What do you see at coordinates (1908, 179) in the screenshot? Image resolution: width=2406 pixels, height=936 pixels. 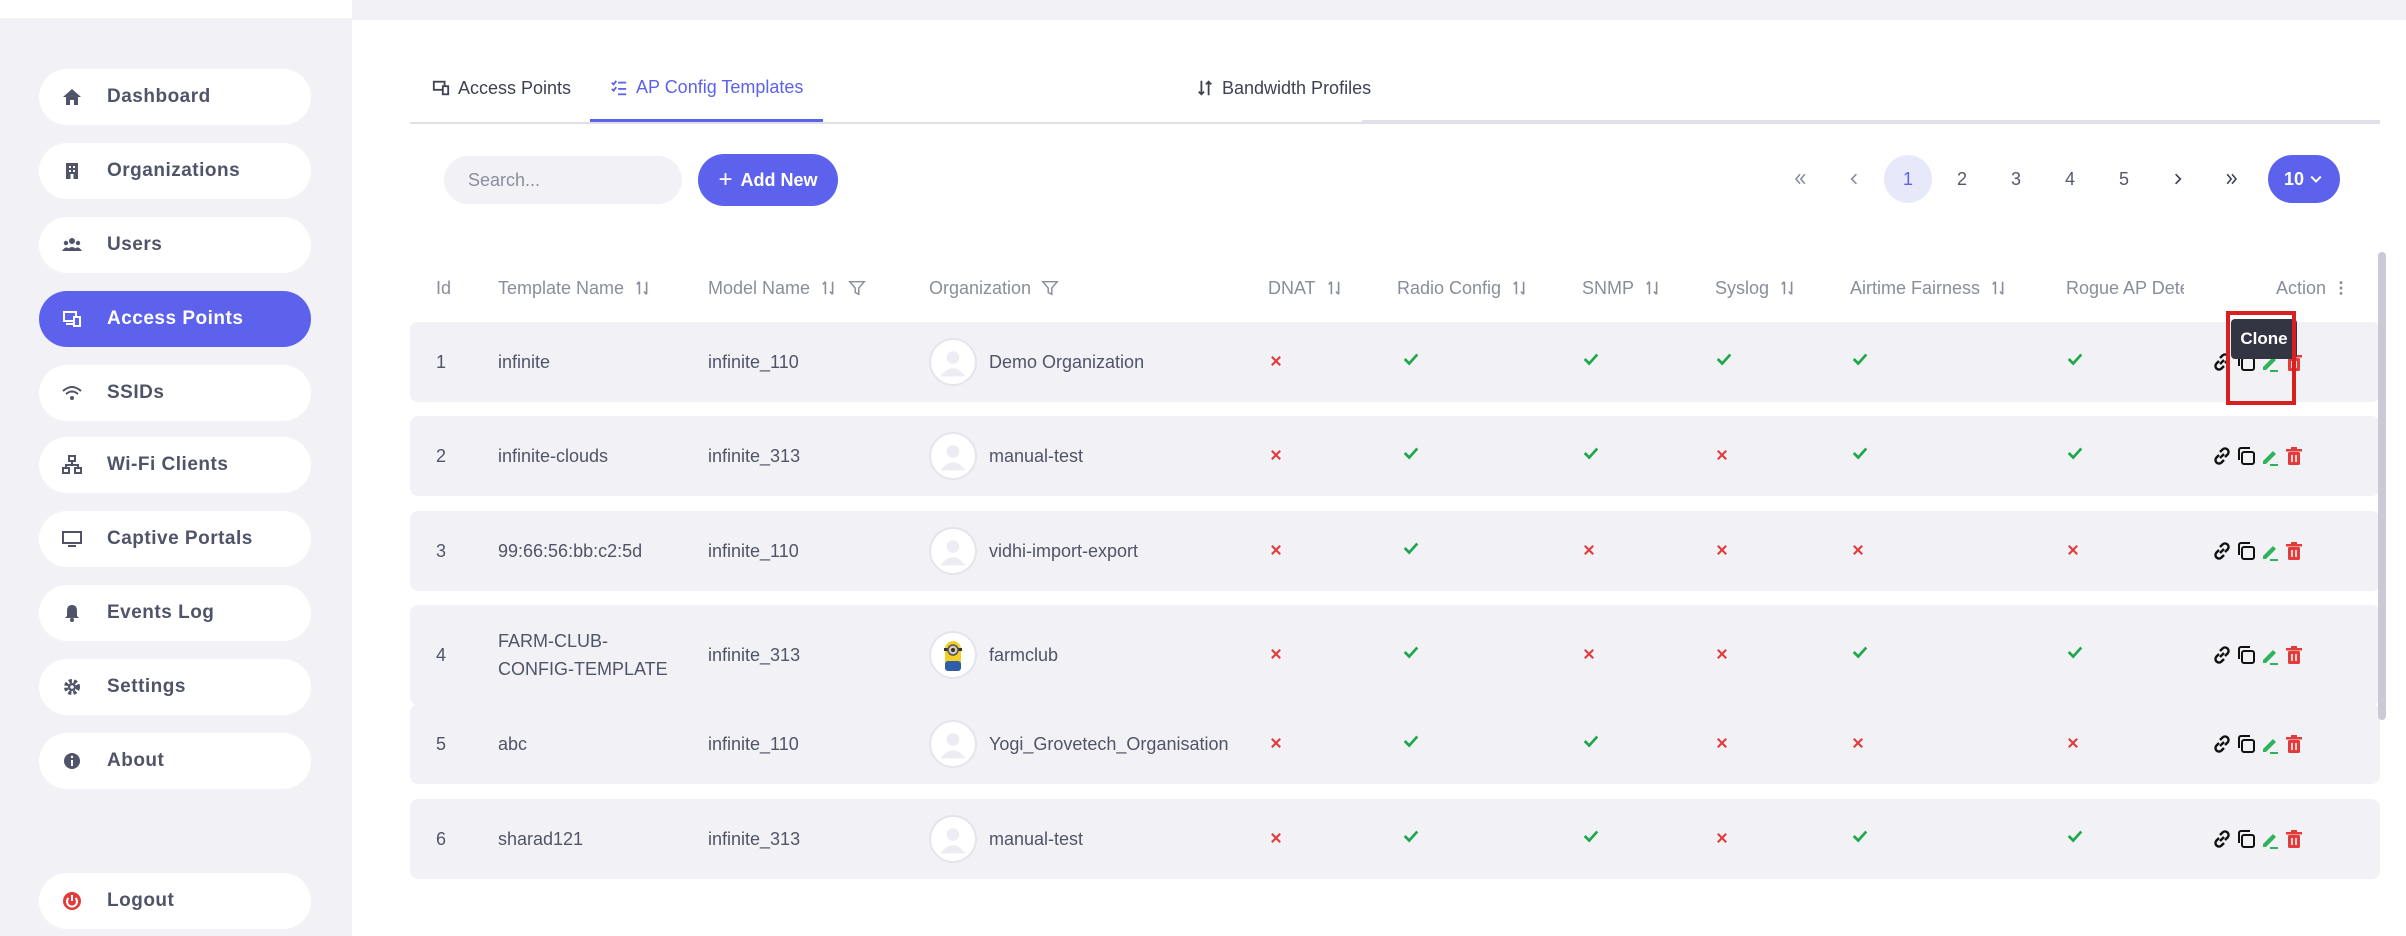 I see `page-button-1: 1` at bounding box center [1908, 179].